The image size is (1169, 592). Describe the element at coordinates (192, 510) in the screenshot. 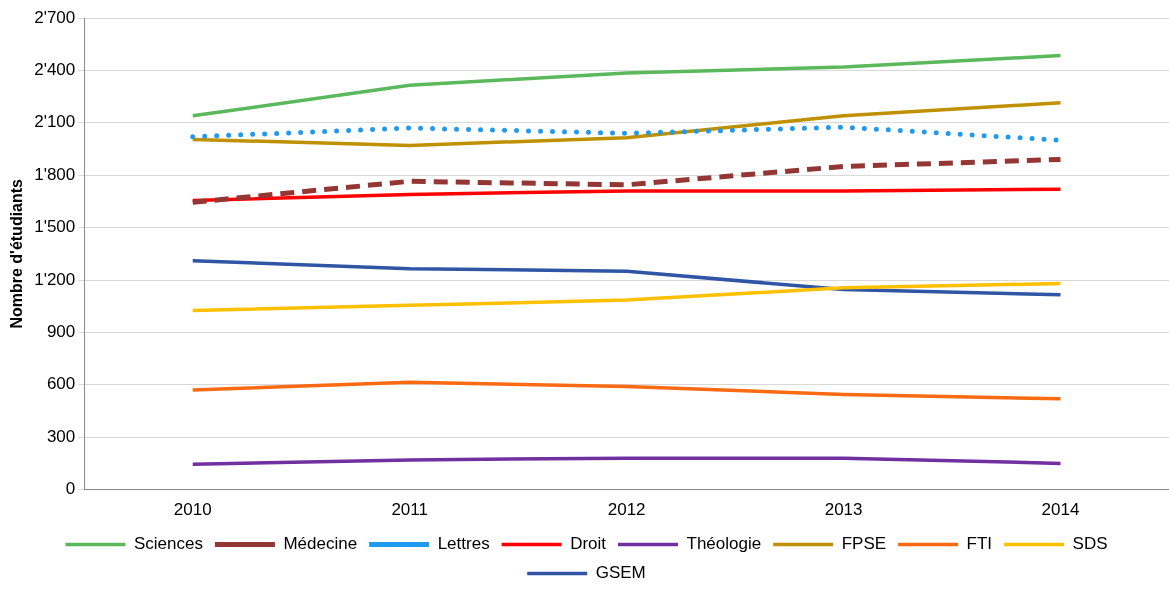

I see `x-tick-label: 2010` at that location.